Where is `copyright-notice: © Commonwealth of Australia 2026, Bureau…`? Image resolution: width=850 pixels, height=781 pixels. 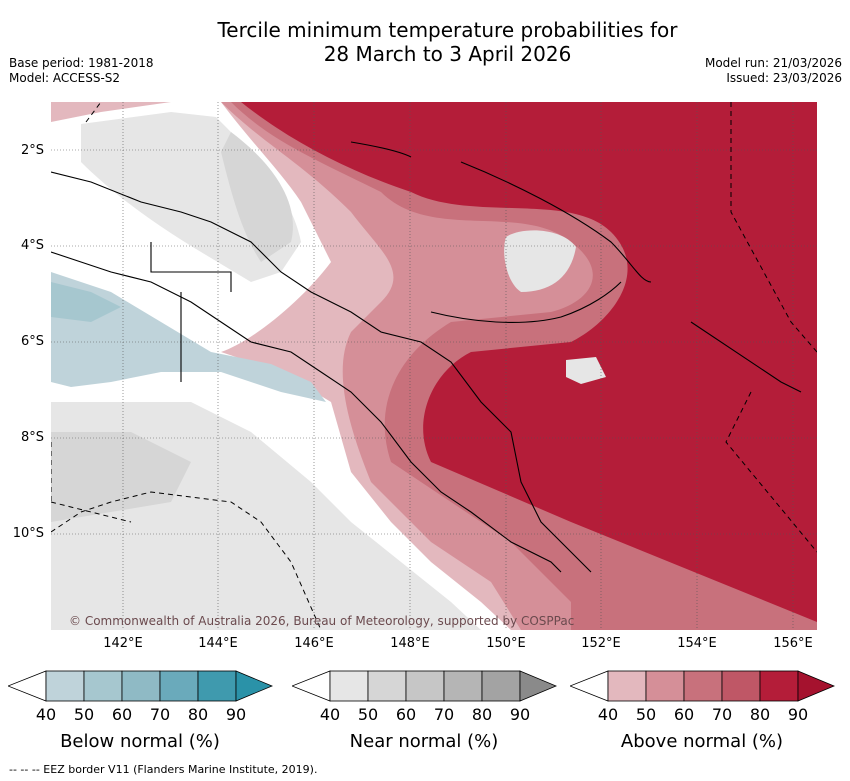 copyright-notice: © Commonwealth of Australia 2026, Bureau… is located at coordinates (322, 621).